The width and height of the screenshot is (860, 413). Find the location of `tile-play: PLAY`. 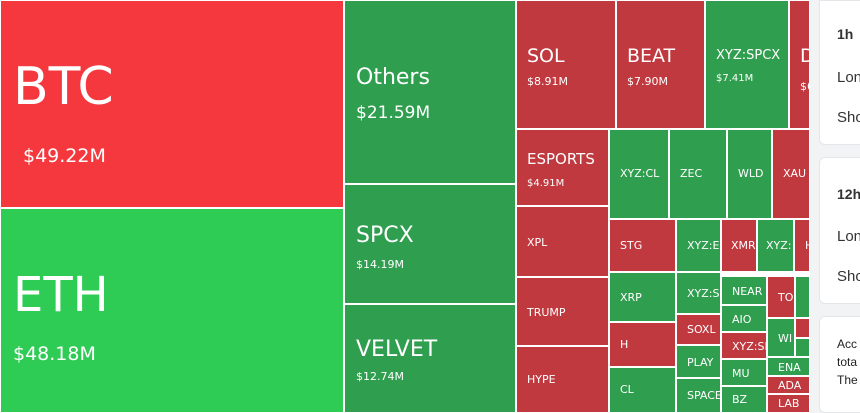

tile-play: PLAY is located at coordinates (698, 361).